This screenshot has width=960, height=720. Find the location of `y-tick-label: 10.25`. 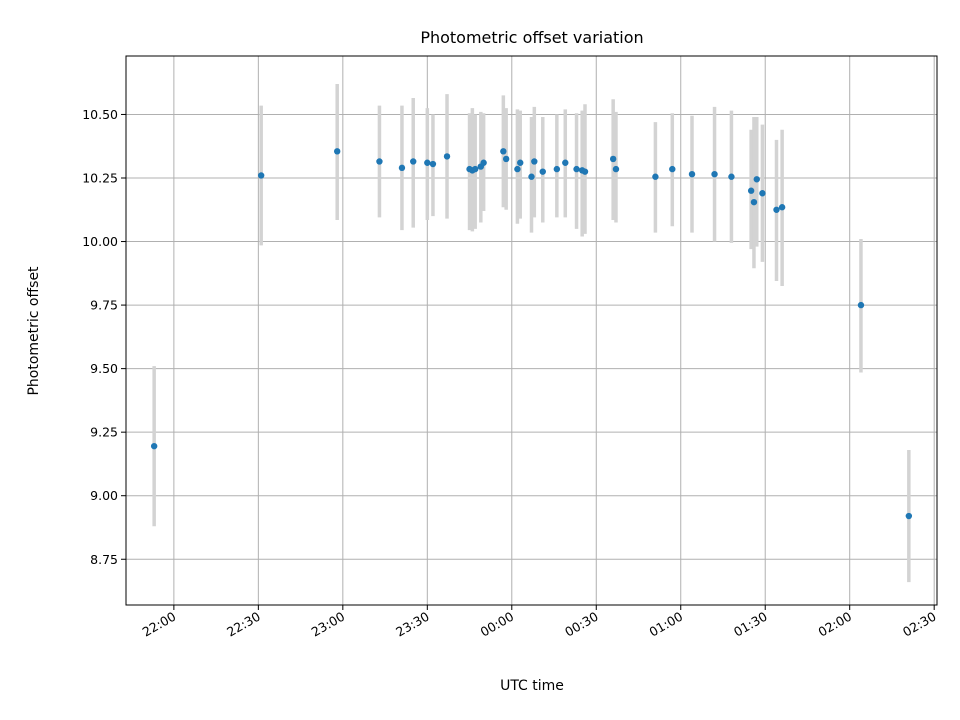

y-tick-label: 10.25 is located at coordinates (100, 178).